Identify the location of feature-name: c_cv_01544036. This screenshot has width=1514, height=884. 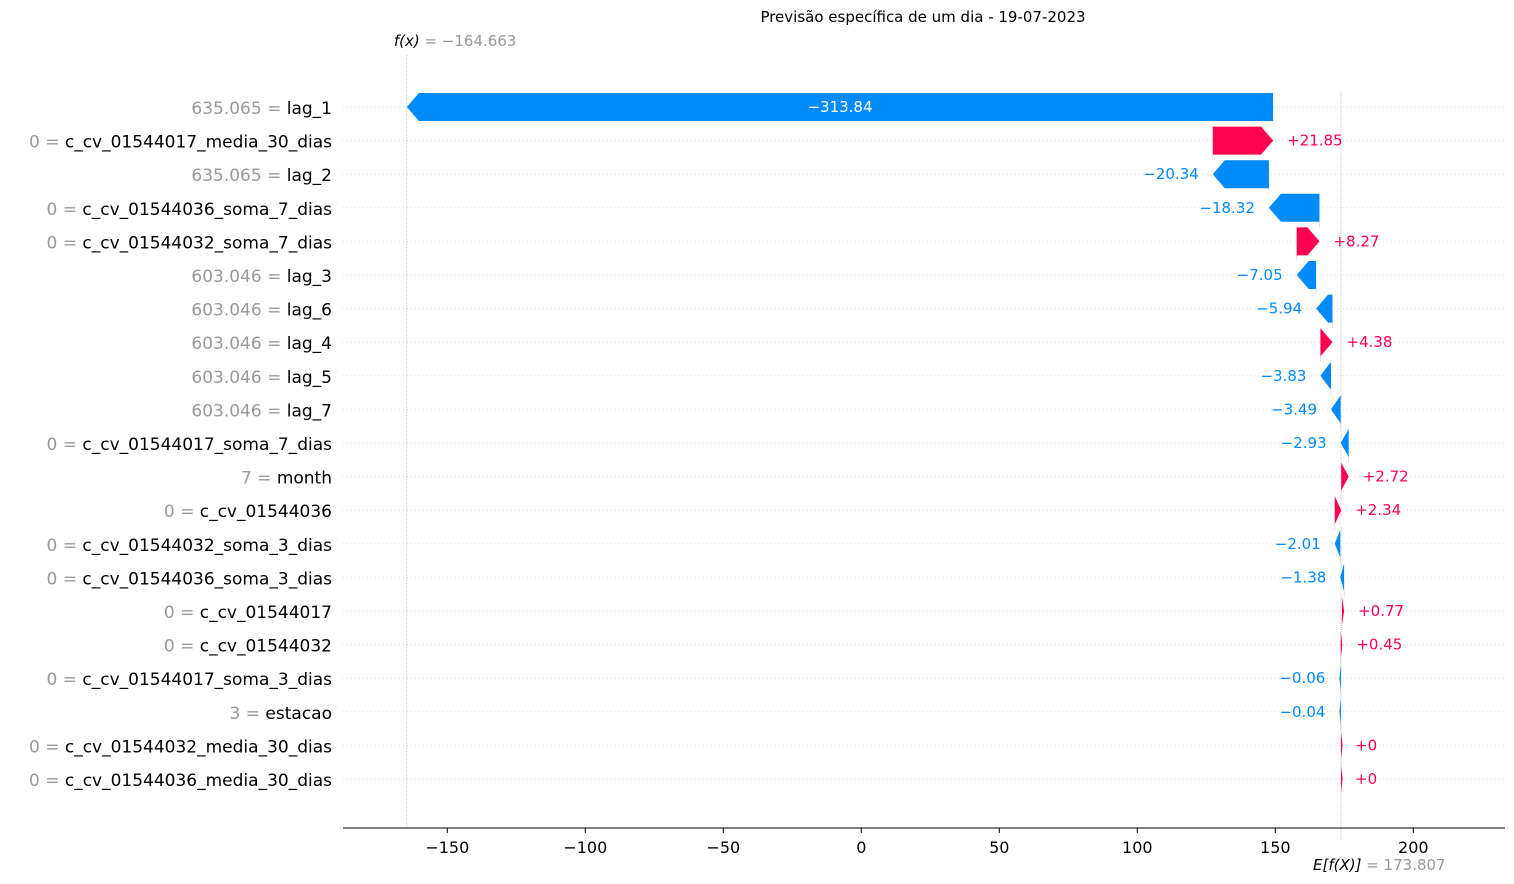
(266, 512).